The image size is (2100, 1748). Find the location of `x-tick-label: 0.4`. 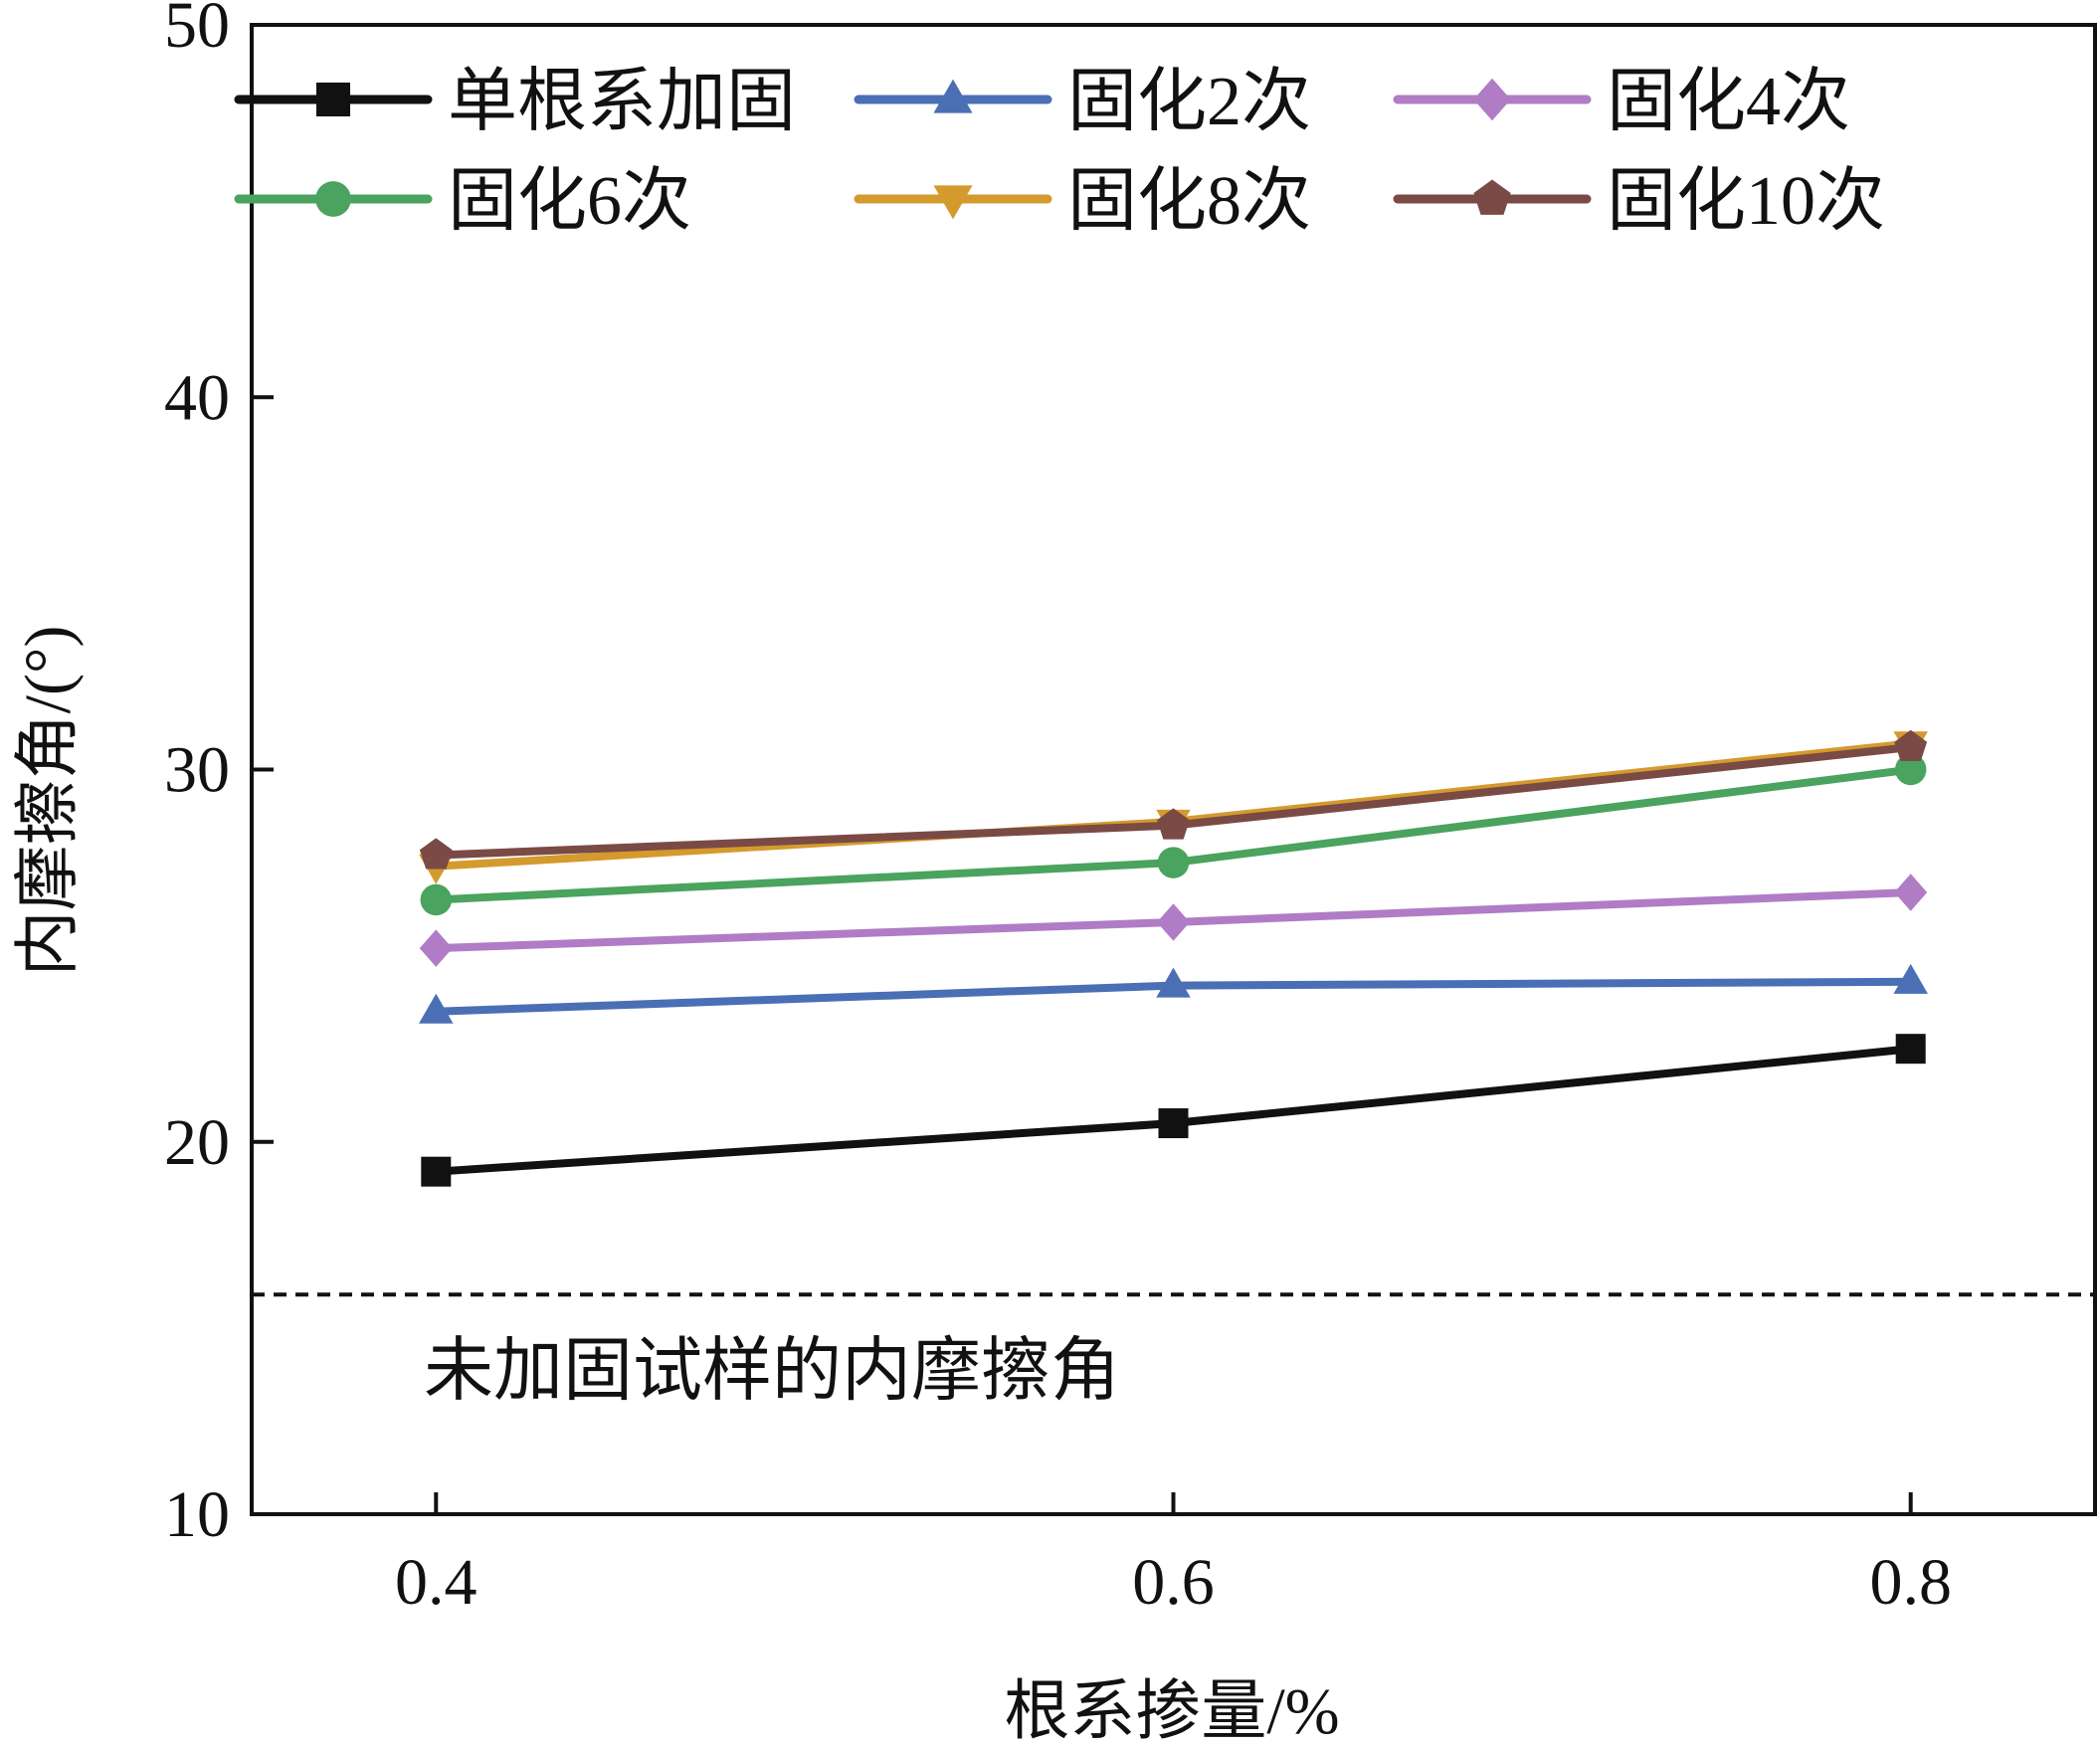

x-tick-label: 0.4 is located at coordinates (436, 1582).